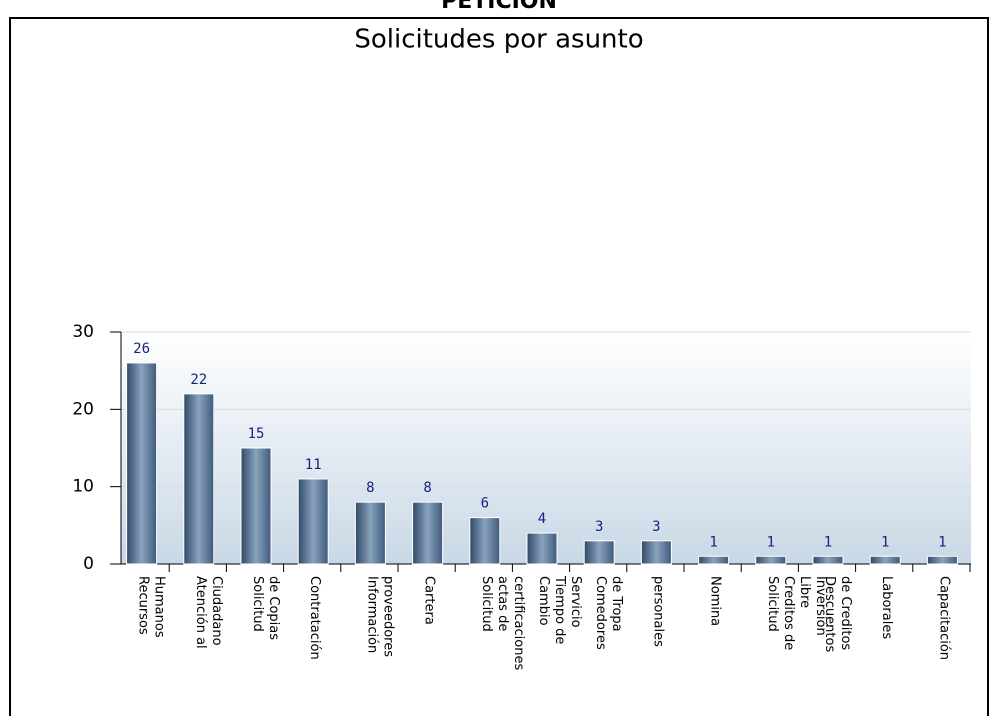 Image resolution: width=1000 pixels, height=716 pixels. Describe the element at coordinates (313, 465) in the screenshot. I see `value-label: 11` at that location.